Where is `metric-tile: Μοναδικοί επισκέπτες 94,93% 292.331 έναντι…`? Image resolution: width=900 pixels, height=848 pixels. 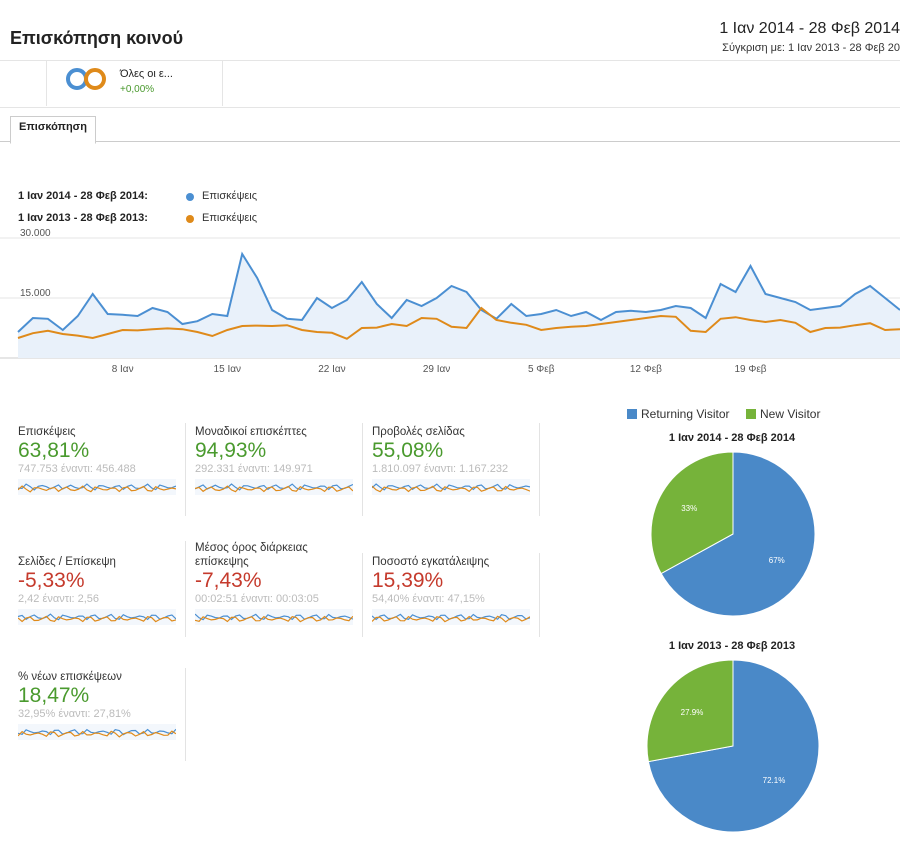 metric-tile: Μοναδικοί επισκέπτες 94,93% 292.331 έναντι… is located at coordinates (275, 460).